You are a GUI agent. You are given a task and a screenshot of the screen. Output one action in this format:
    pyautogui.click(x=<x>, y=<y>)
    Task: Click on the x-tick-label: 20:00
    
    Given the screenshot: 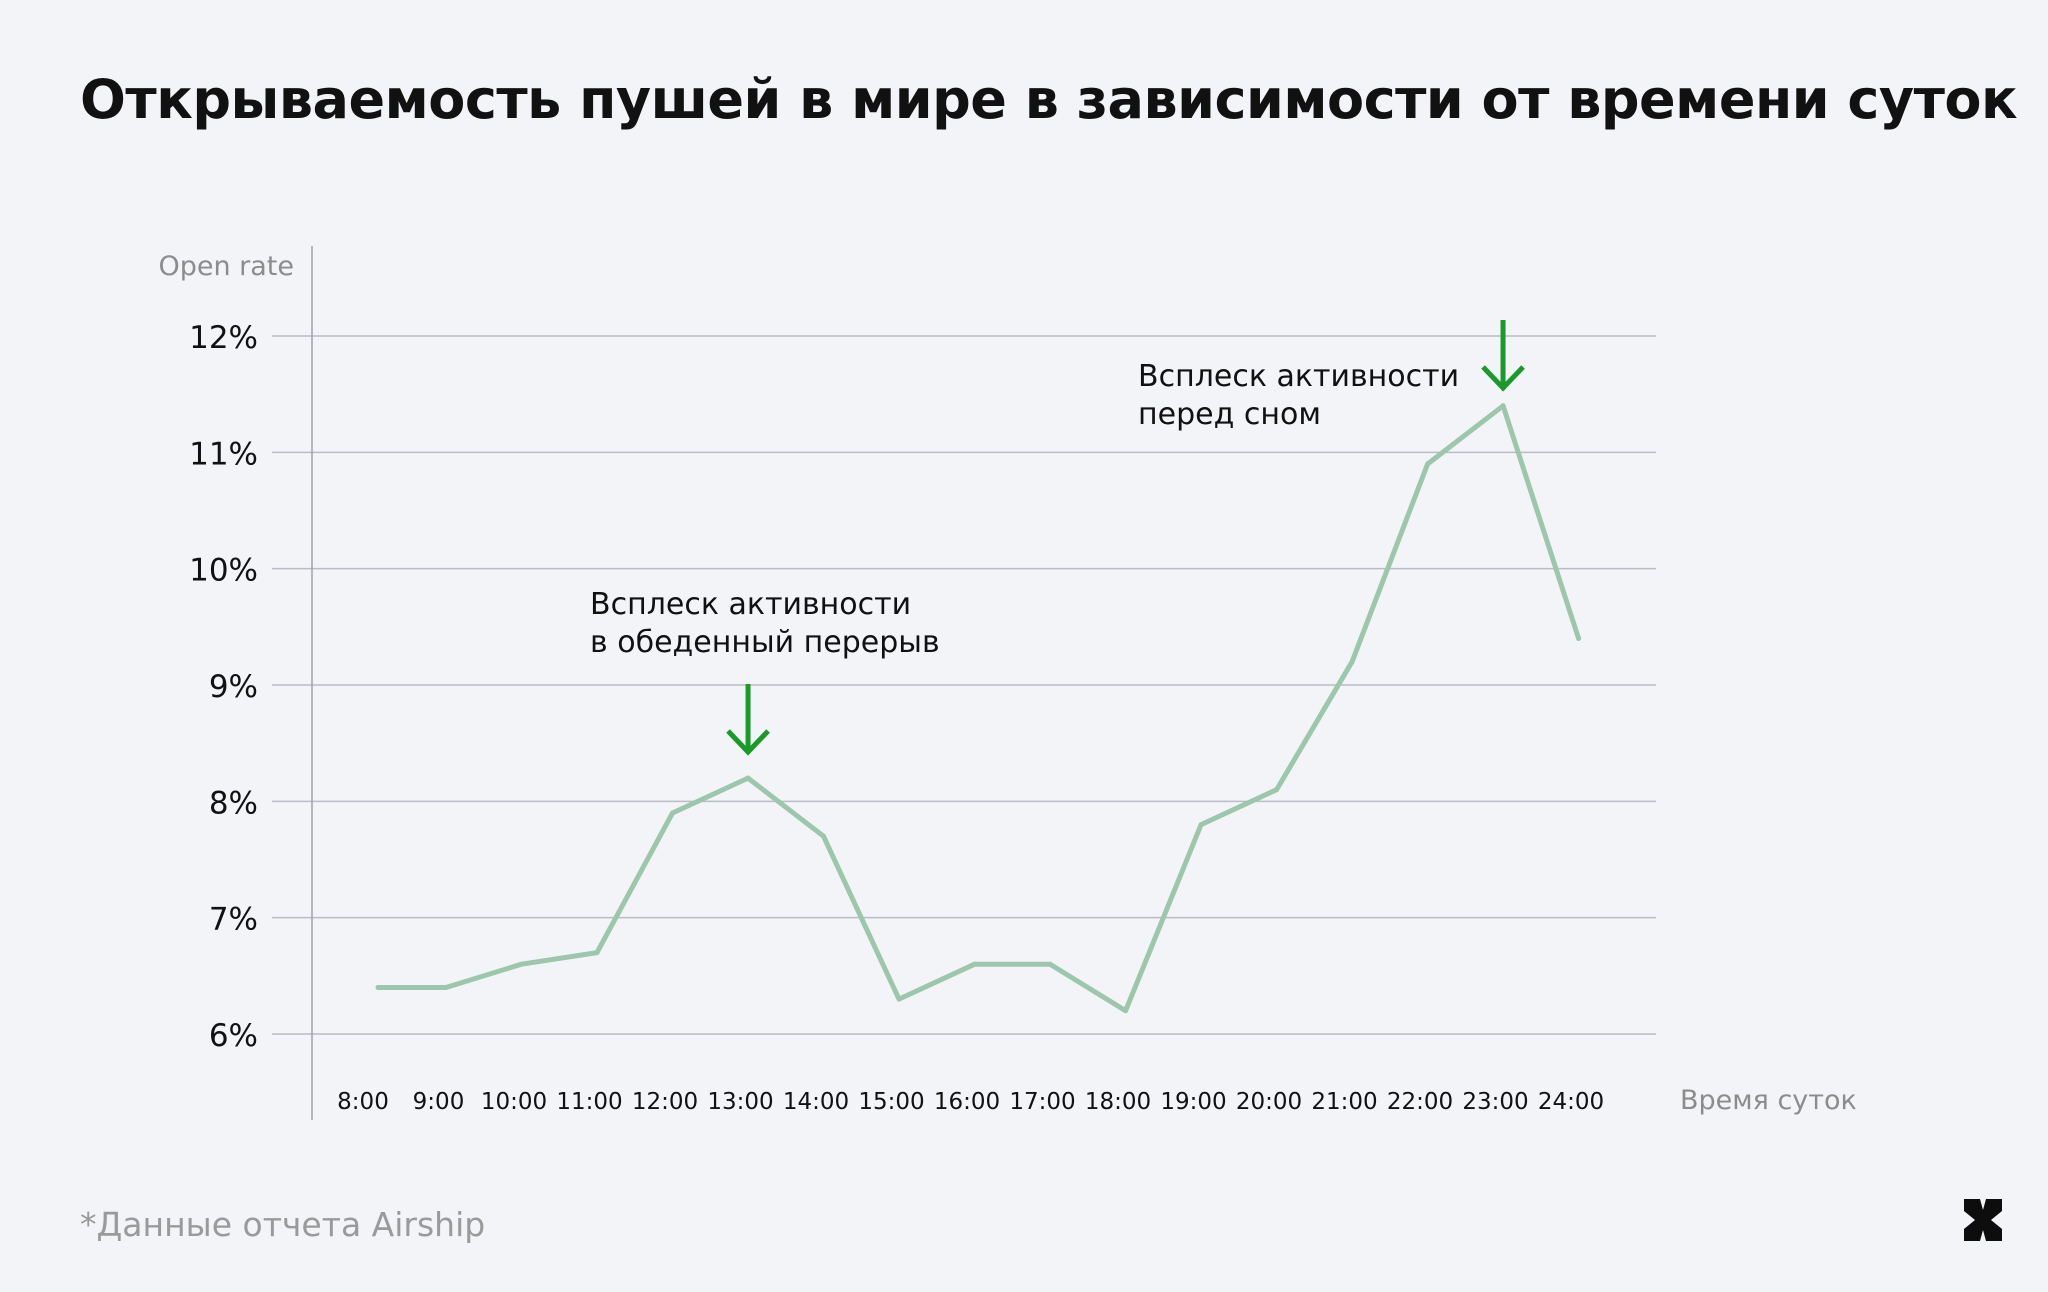 What is the action you would take?
    pyautogui.click(x=1269, y=1102)
    